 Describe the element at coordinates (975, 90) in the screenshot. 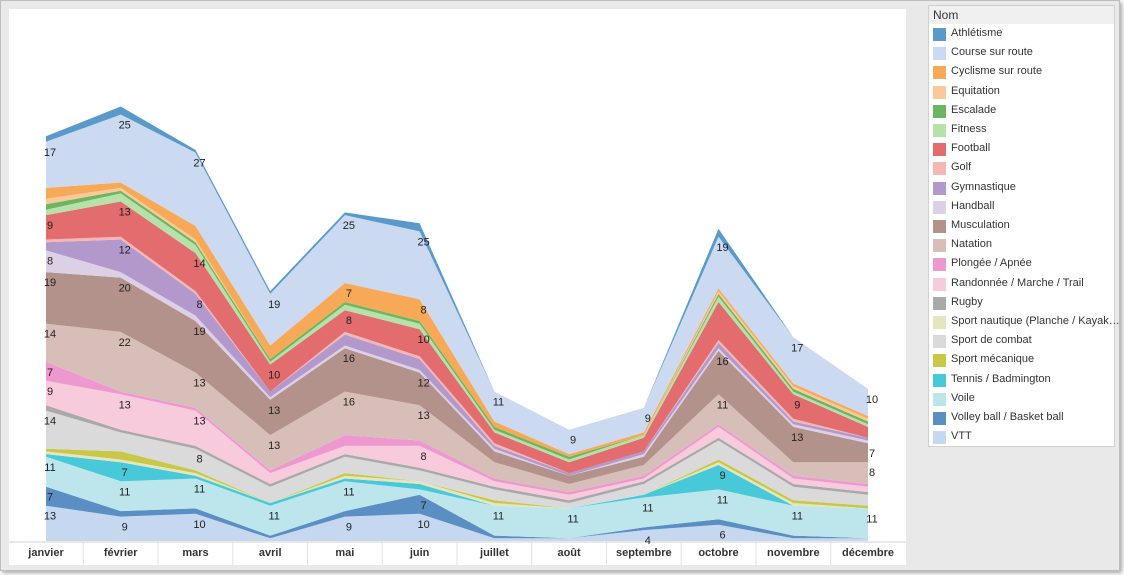

I see `legend-label: Equitation` at that location.